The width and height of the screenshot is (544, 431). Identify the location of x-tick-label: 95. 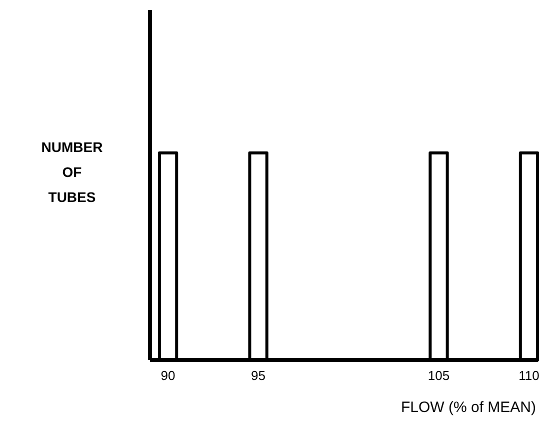
(258, 375).